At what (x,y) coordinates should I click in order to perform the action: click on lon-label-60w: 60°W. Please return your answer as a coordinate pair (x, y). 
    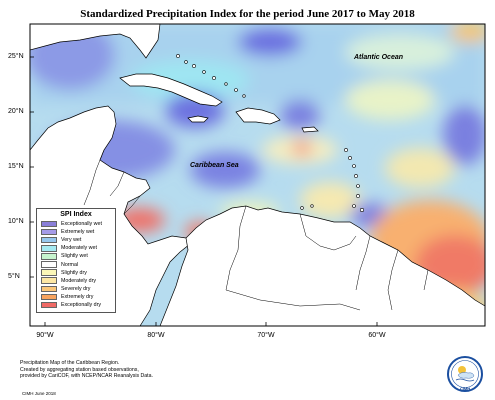
    Looking at the image, I should click on (377, 335).